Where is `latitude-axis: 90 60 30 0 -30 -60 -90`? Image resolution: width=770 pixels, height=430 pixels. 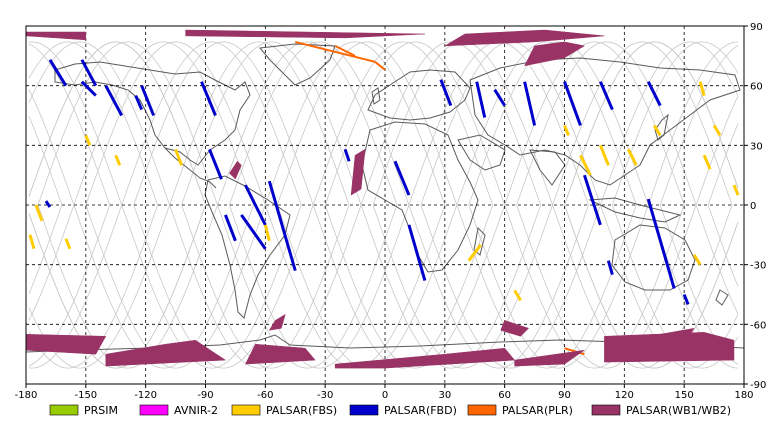 latitude-axis: 90 60 30 0 -30 -60 -90 is located at coordinates (755, 206).